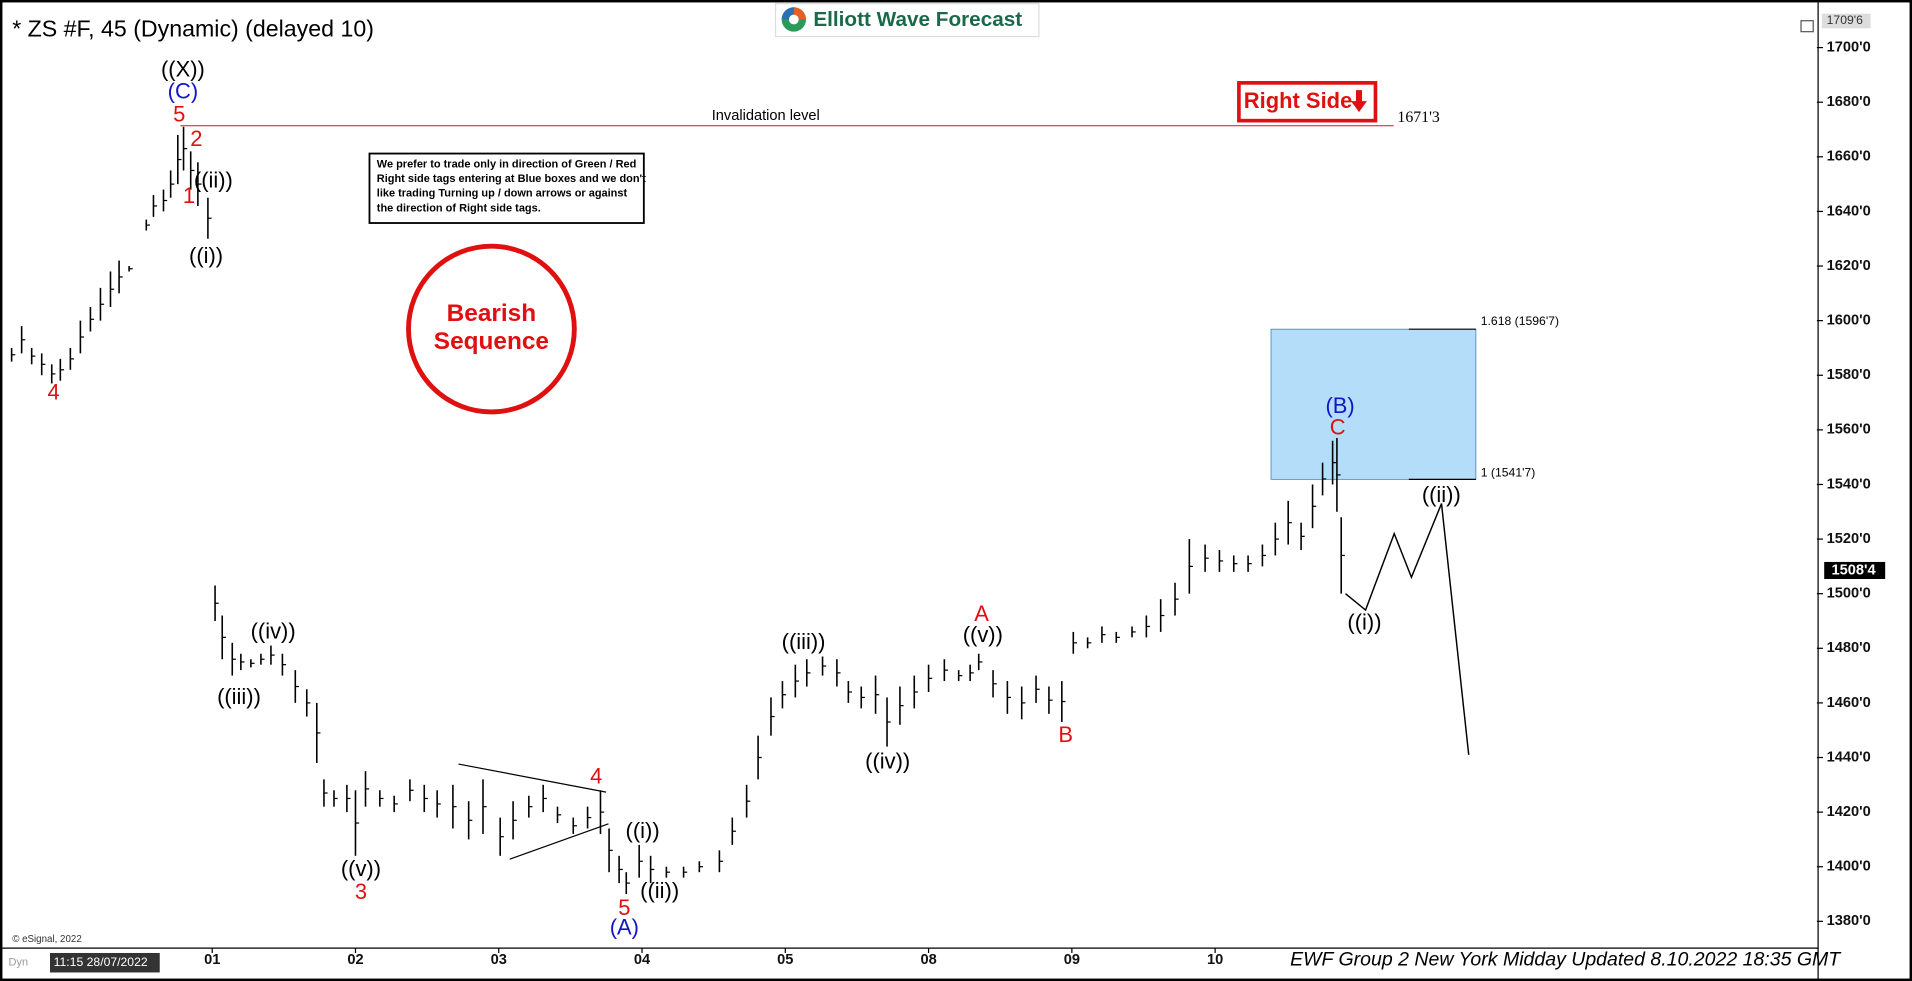 This screenshot has width=1912, height=981. What do you see at coordinates (491, 341) in the screenshot?
I see `badge-line: Sequence` at bounding box center [491, 341].